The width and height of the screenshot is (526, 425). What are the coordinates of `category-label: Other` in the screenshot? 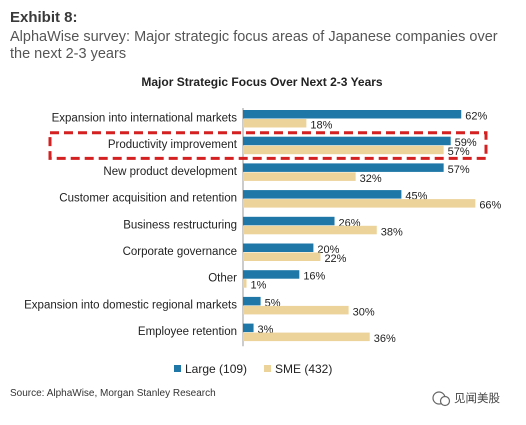 It's located at (222, 279).